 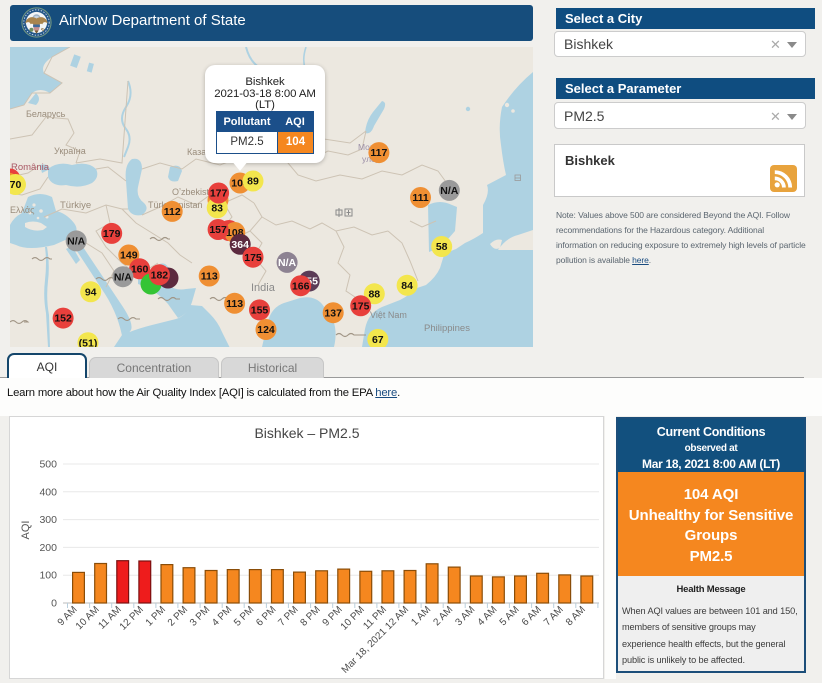 What do you see at coordinates (200, 616) in the screenshot?
I see `svg-text: 3 PM` at bounding box center [200, 616].